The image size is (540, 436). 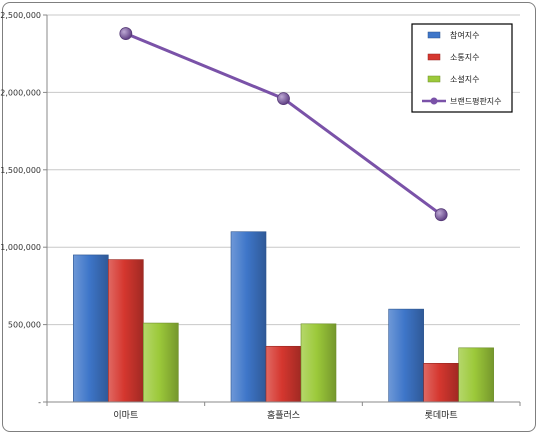 What do you see at coordinates (464, 35) in the screenshot?
I see `legend-label: 참여지수` at bounding box center [464, 35].